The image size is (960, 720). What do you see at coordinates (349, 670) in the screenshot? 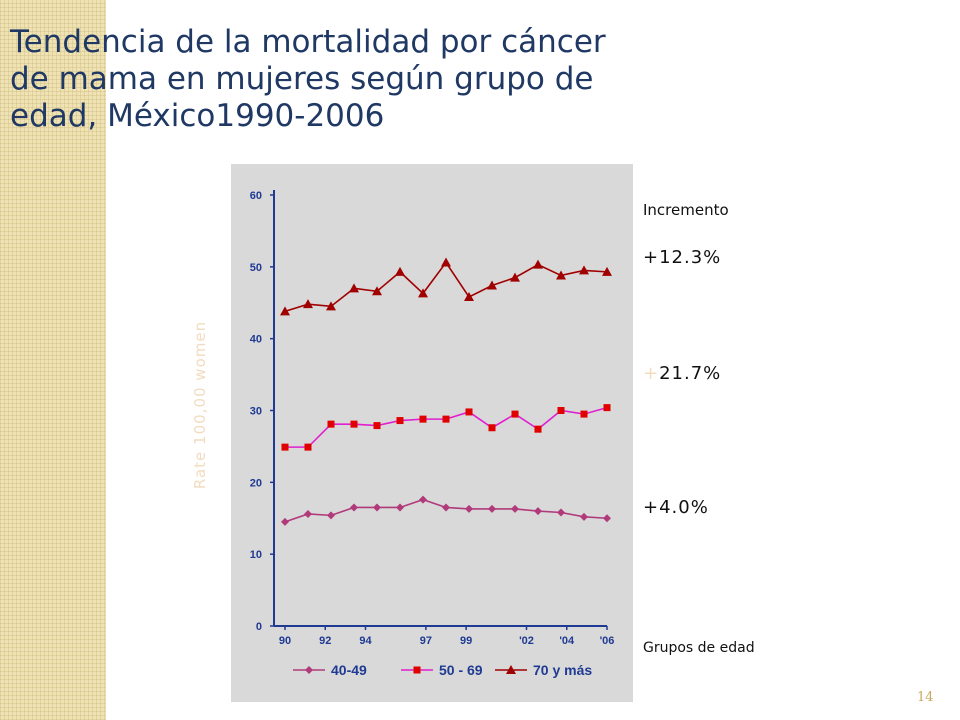
I see `legend-label-40-49: 40-49` at bounding box center [349, 670].